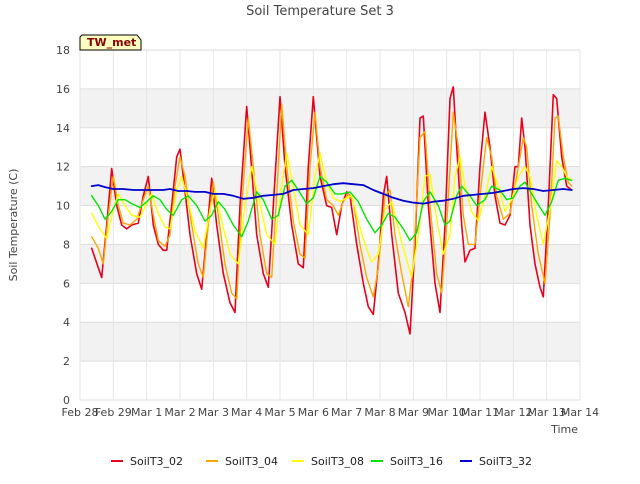  Describe the element at coordinates (63, 167) in the screenshot. I see `y-tick-label: 12` at that location.